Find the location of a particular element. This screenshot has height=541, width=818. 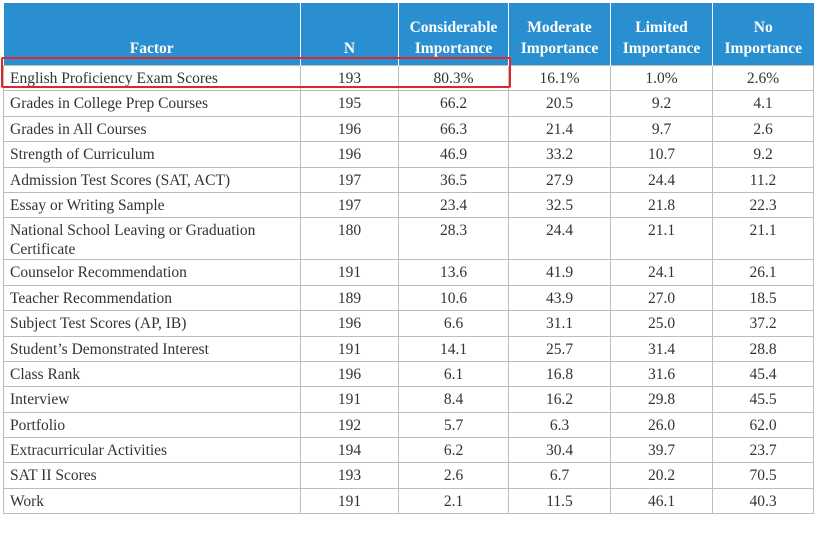

value-cell: 25.0 is located at coordinates (661, 323).